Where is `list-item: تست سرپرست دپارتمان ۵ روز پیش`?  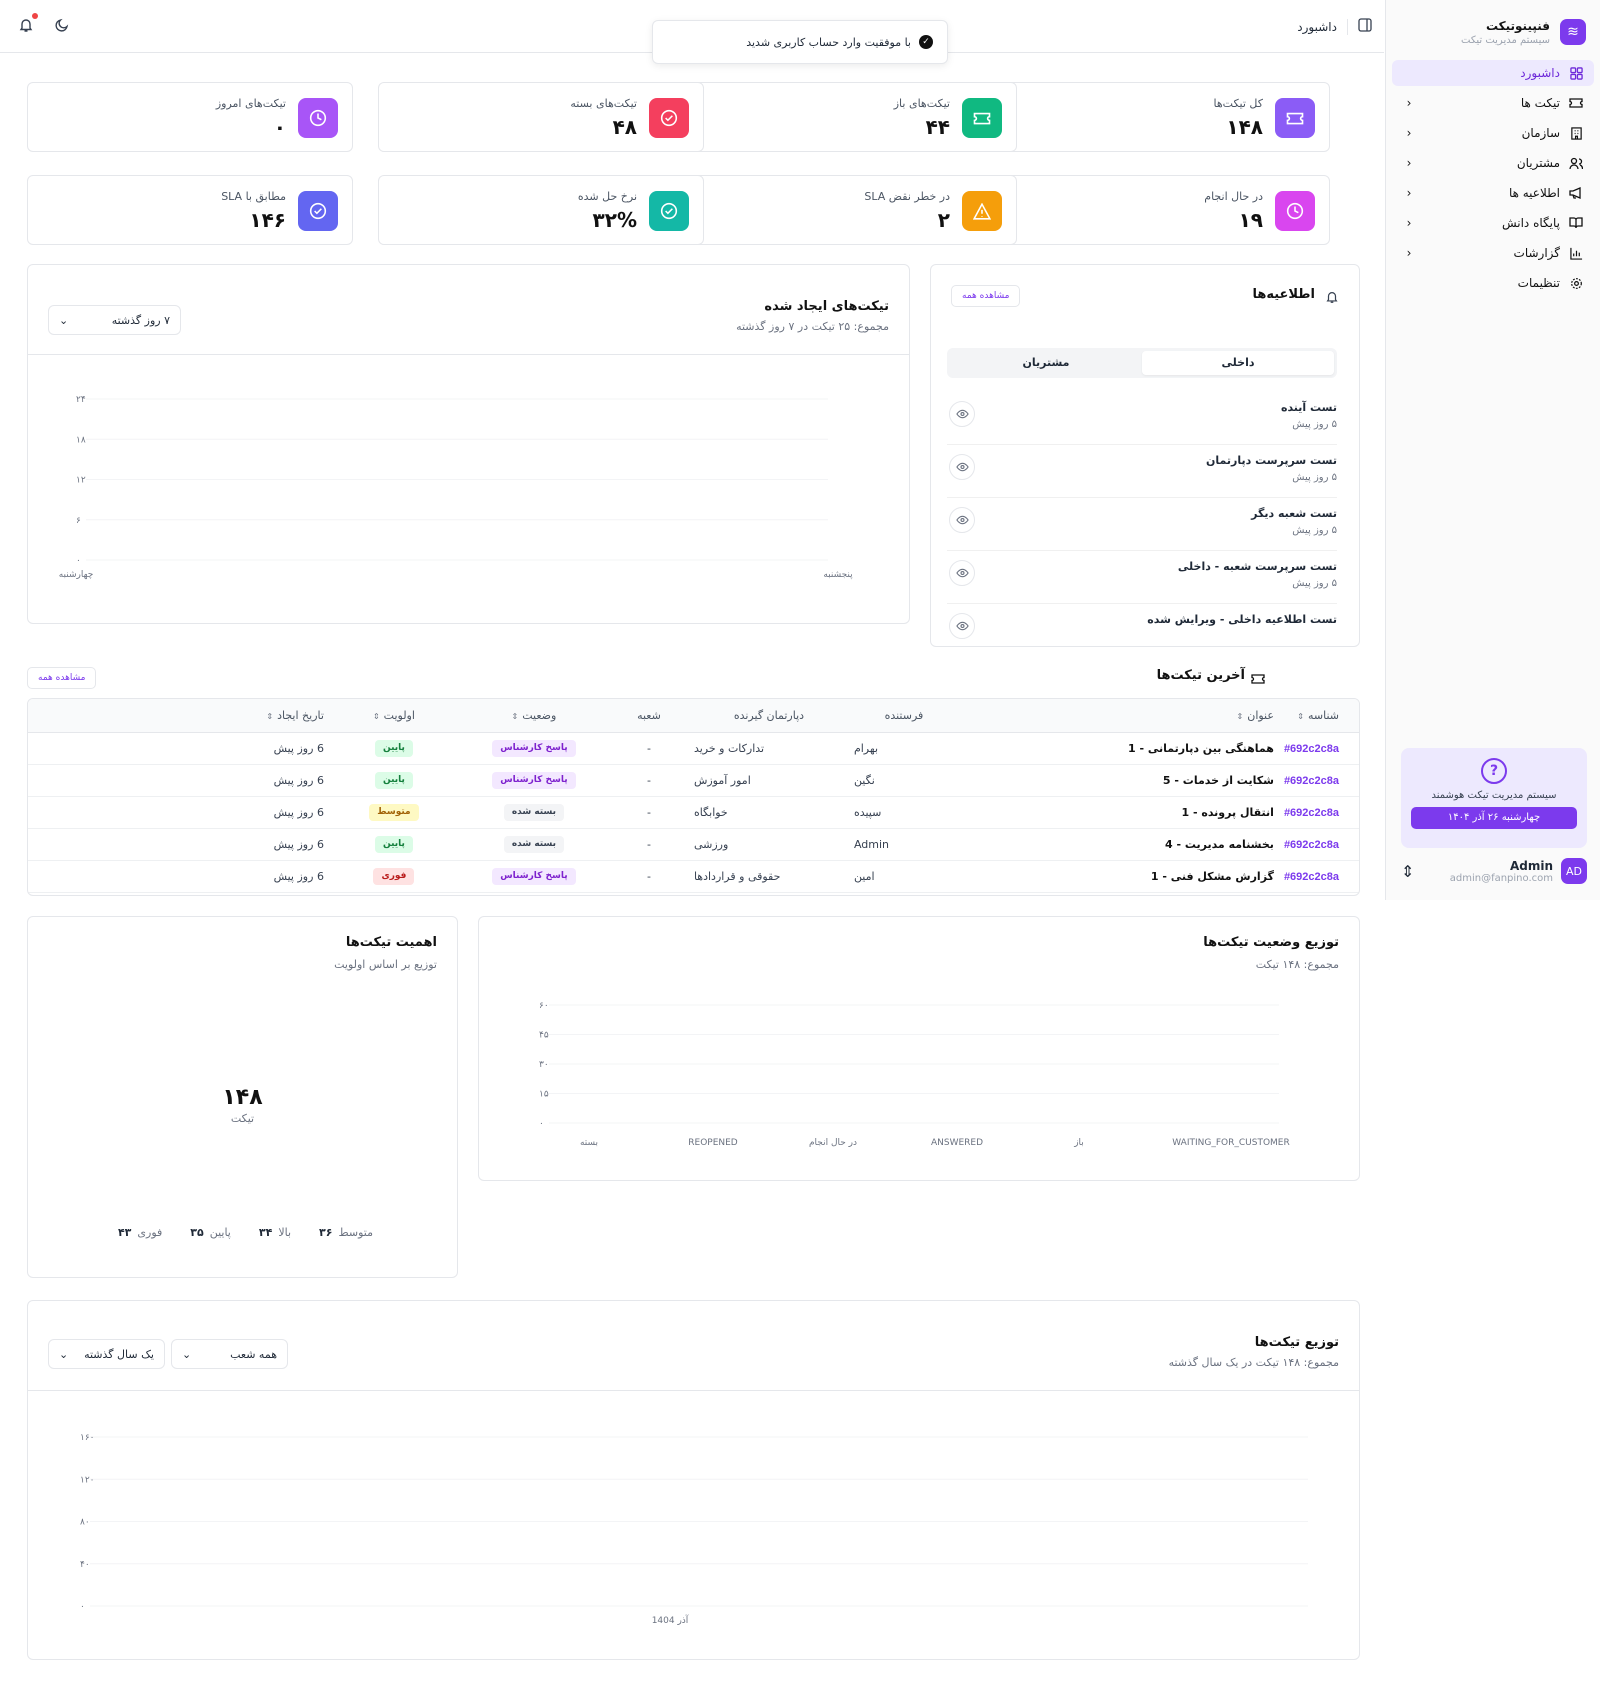
list-item: تست سرپرست دپارتمان ۵ روز پیش is located at coordinates (1142, 472).